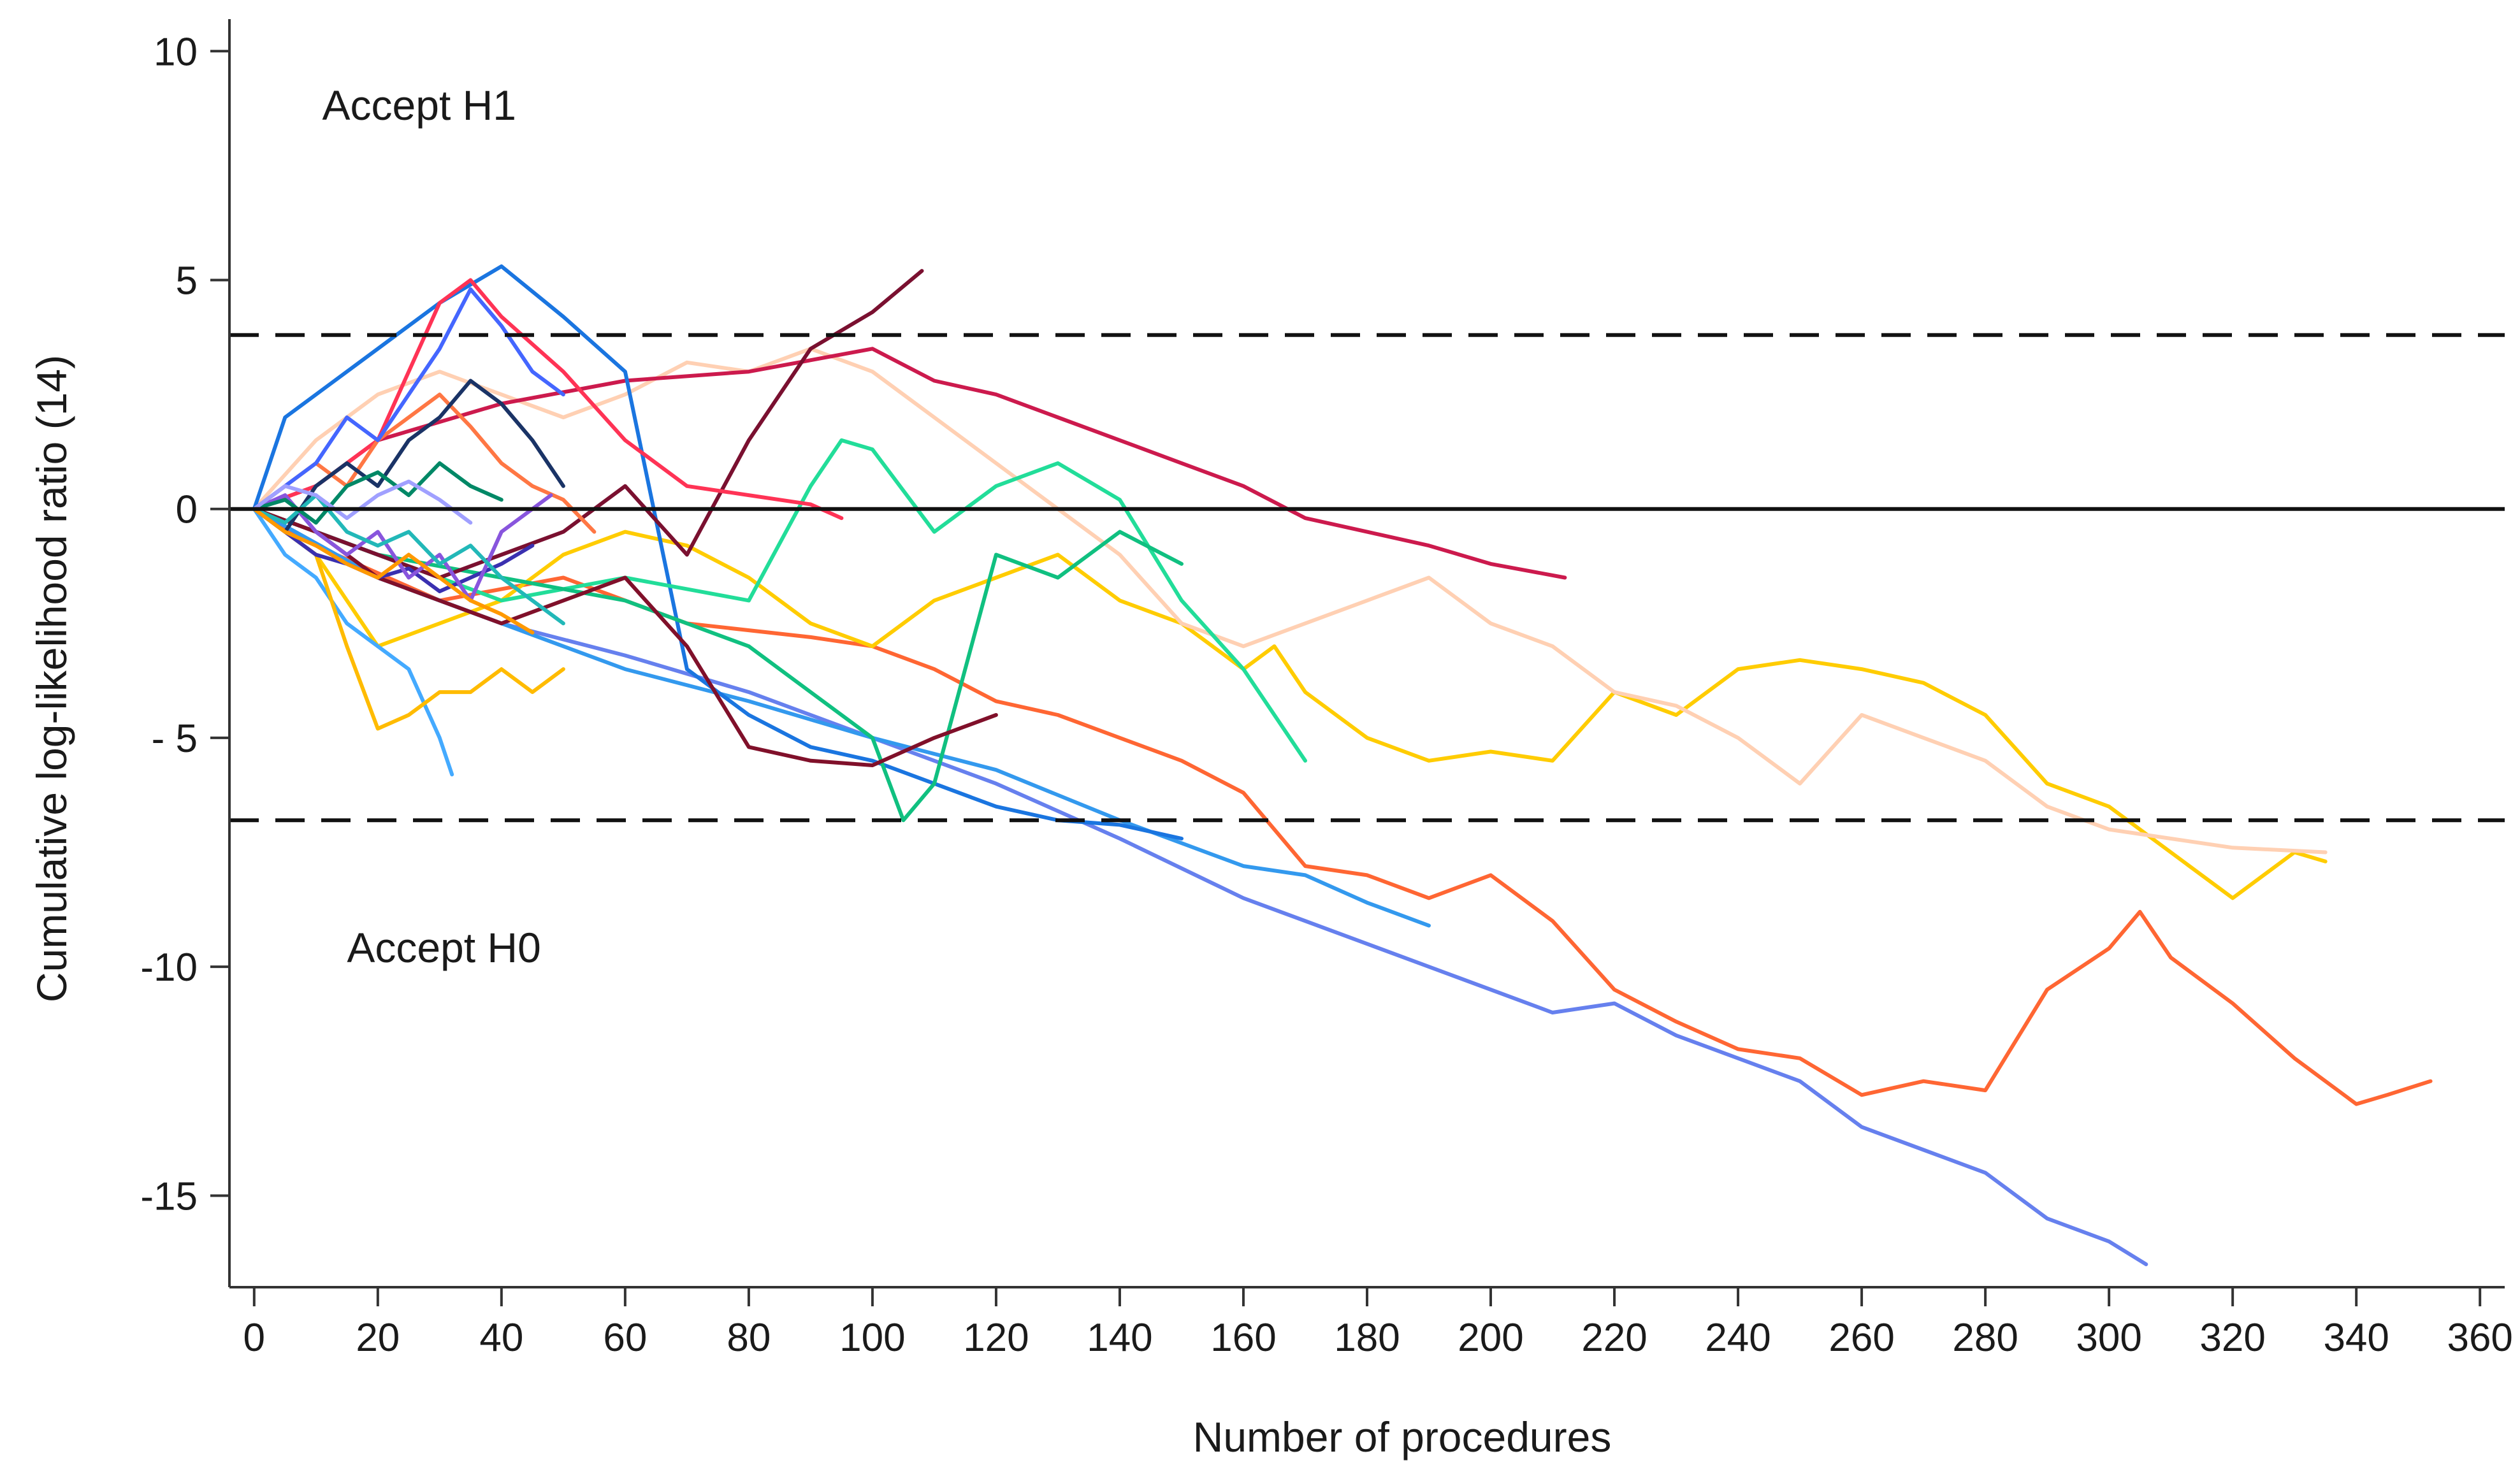 Image resolution: width=2520 pixels, height=1479 pixels. Describe the element at coordinates (187, 510) in the screenshot. I see `y-tick-label: 0` at that location.